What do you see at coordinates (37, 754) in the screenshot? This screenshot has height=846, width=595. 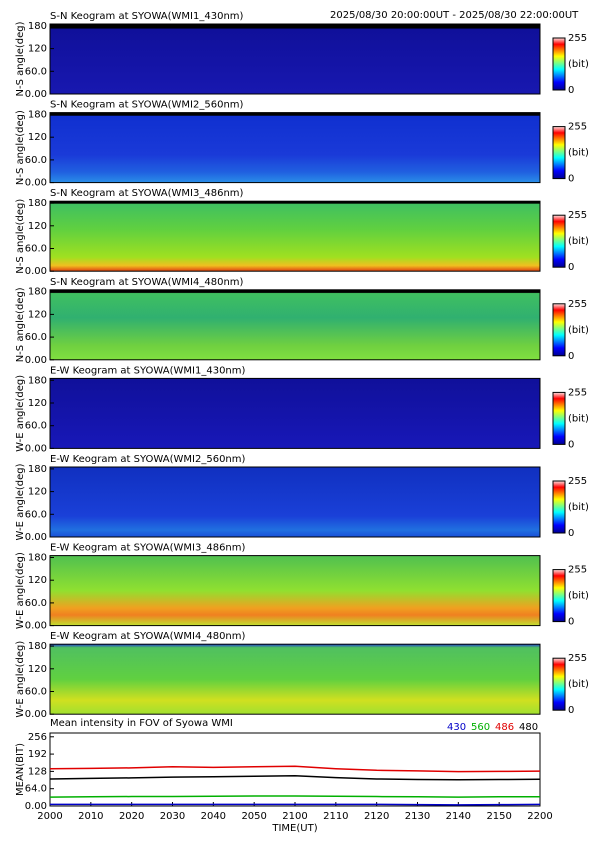 I see `y-tick-label: 192` at bounding box center [37, 754].